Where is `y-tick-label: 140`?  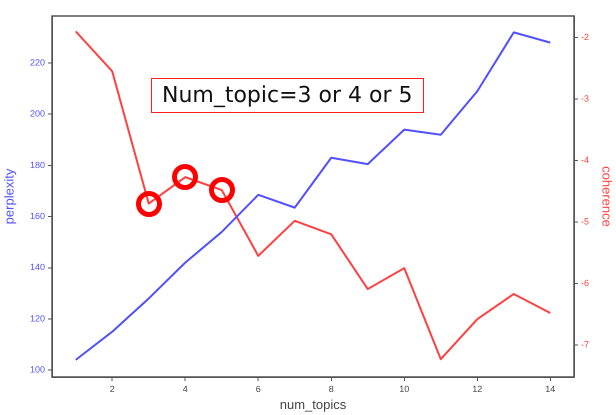 y-tick-label: 140 is located at coordinates (37, 267).